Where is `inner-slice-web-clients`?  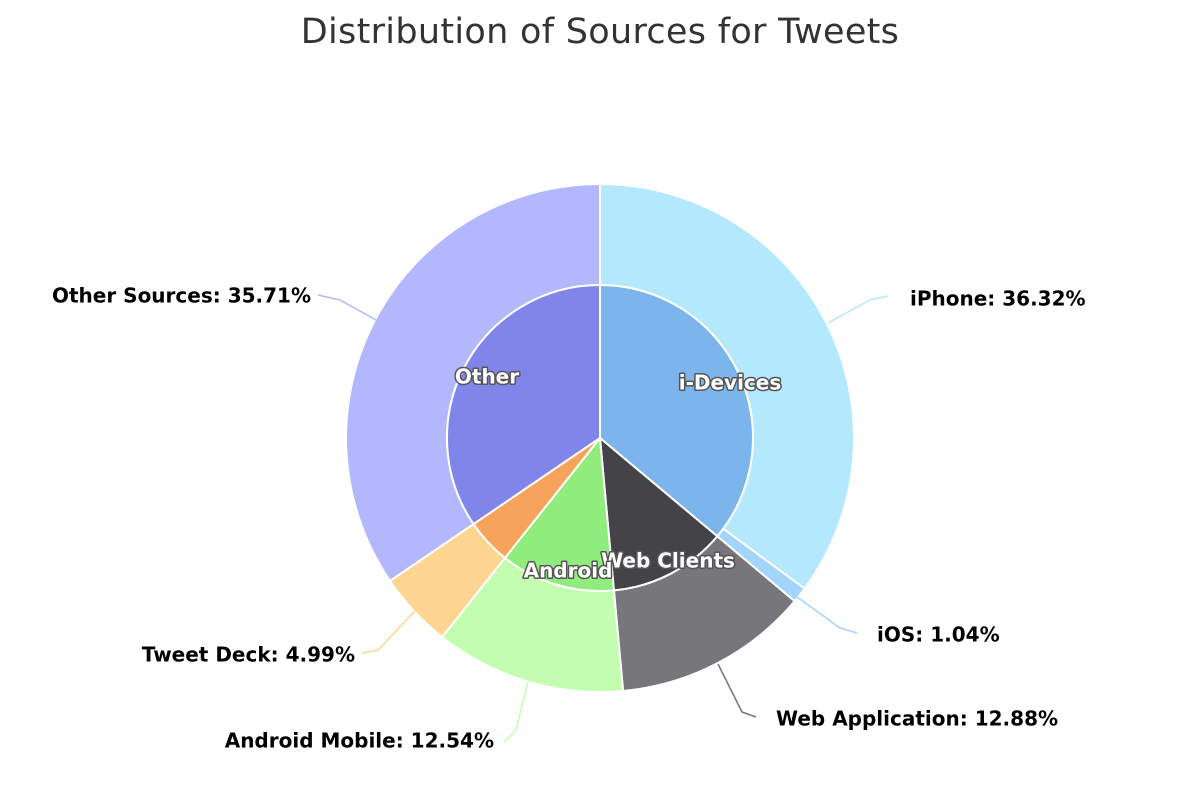
inner-slice-web-clients is located at coordinates (658, 513).